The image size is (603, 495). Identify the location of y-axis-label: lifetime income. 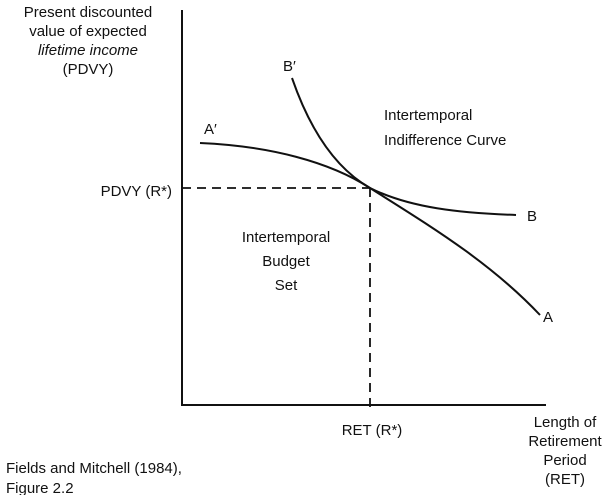
(88, 50).